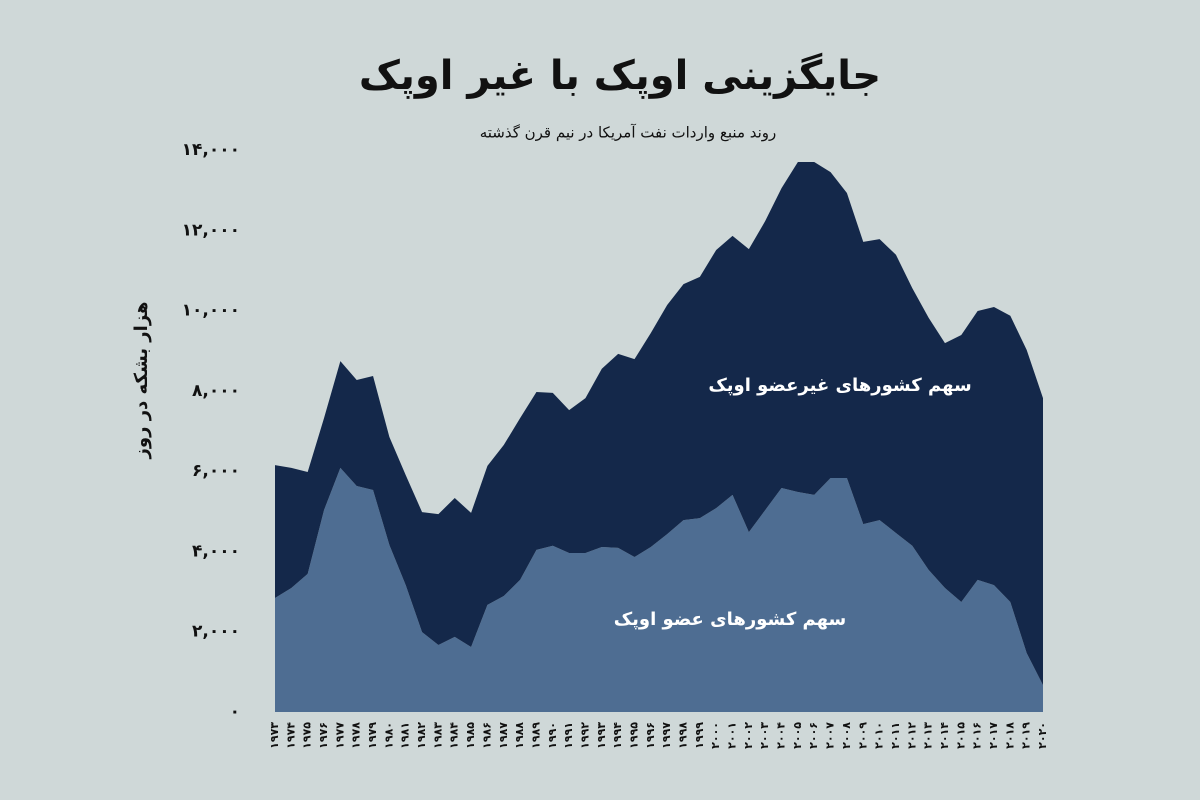 The image size is (1200, 800). What do you see at coordinates (1042, 735) in the screenshot?
I see `x-tick-label: ۲۰۲۰` at bounding box center [1042, 735].